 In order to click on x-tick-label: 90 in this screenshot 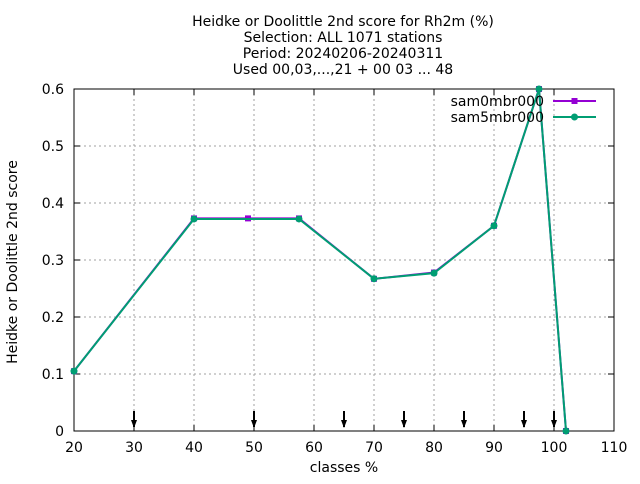, I will do `click(494, 448)`.